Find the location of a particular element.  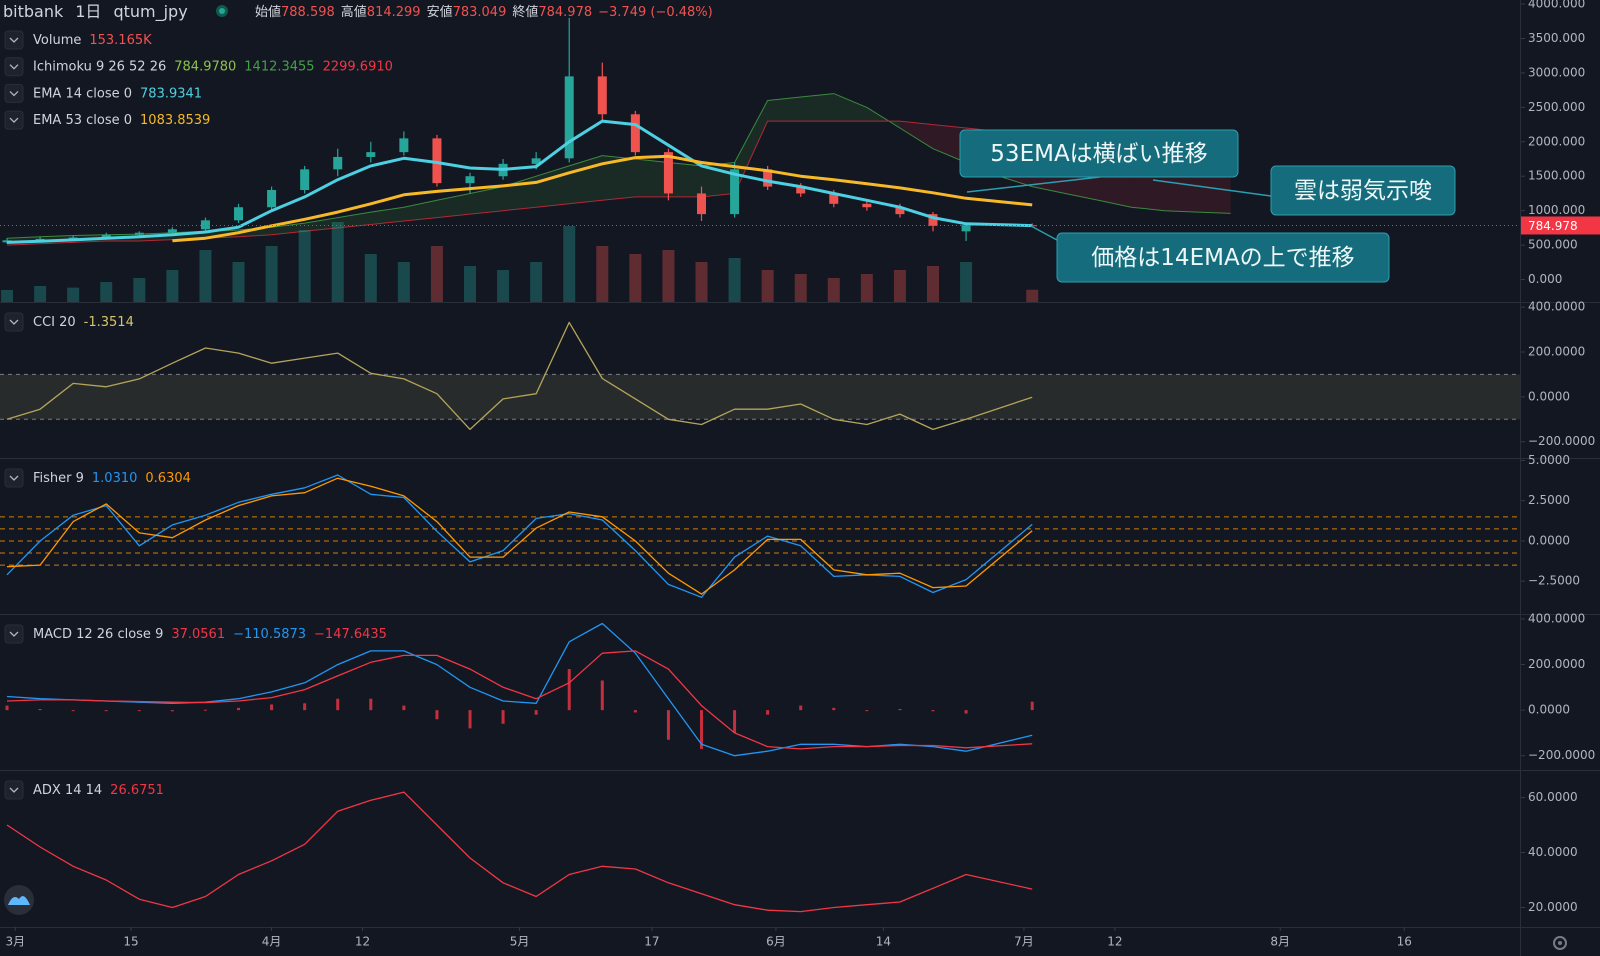

y-tick-label: 2.5000 is located at coordinates (1549, 500).